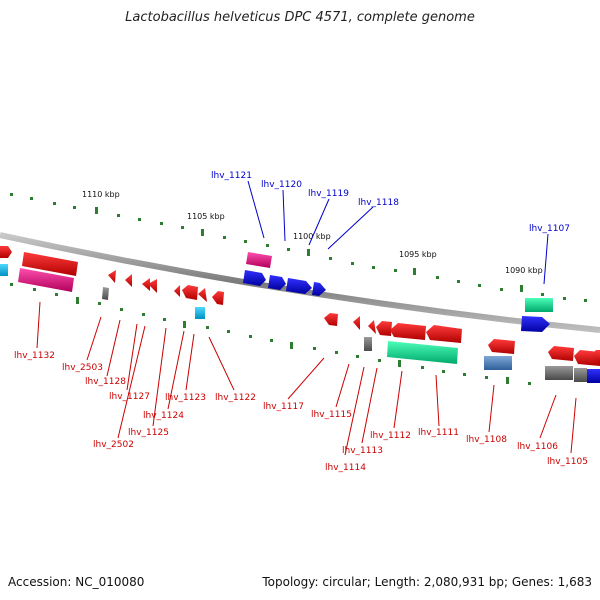 Image resolution: width=600 pixels, height=600 pixels. What do you see at coordinates (113, 445) in the screenshot?
I see `gene-label: lhv_2502` at bounding box center [113, 445].